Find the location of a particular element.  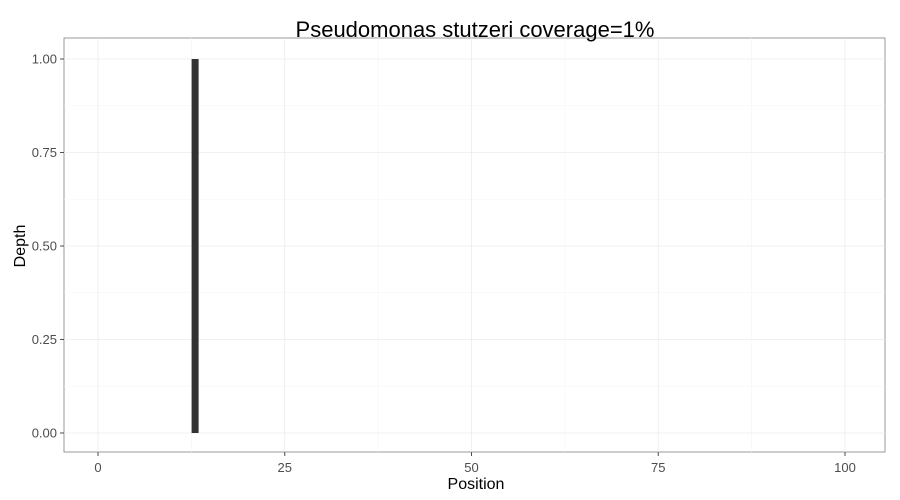

x-axis-title: Position is located at coordinates (476, 484).